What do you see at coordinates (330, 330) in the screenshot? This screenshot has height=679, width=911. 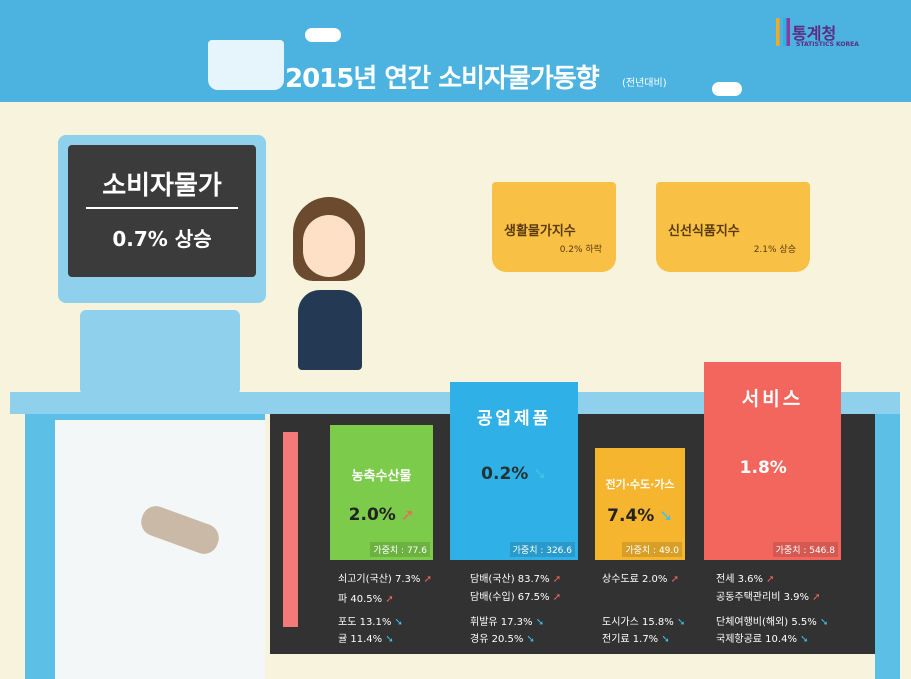 I see `cashier-body` at bounding box center [330, 330].